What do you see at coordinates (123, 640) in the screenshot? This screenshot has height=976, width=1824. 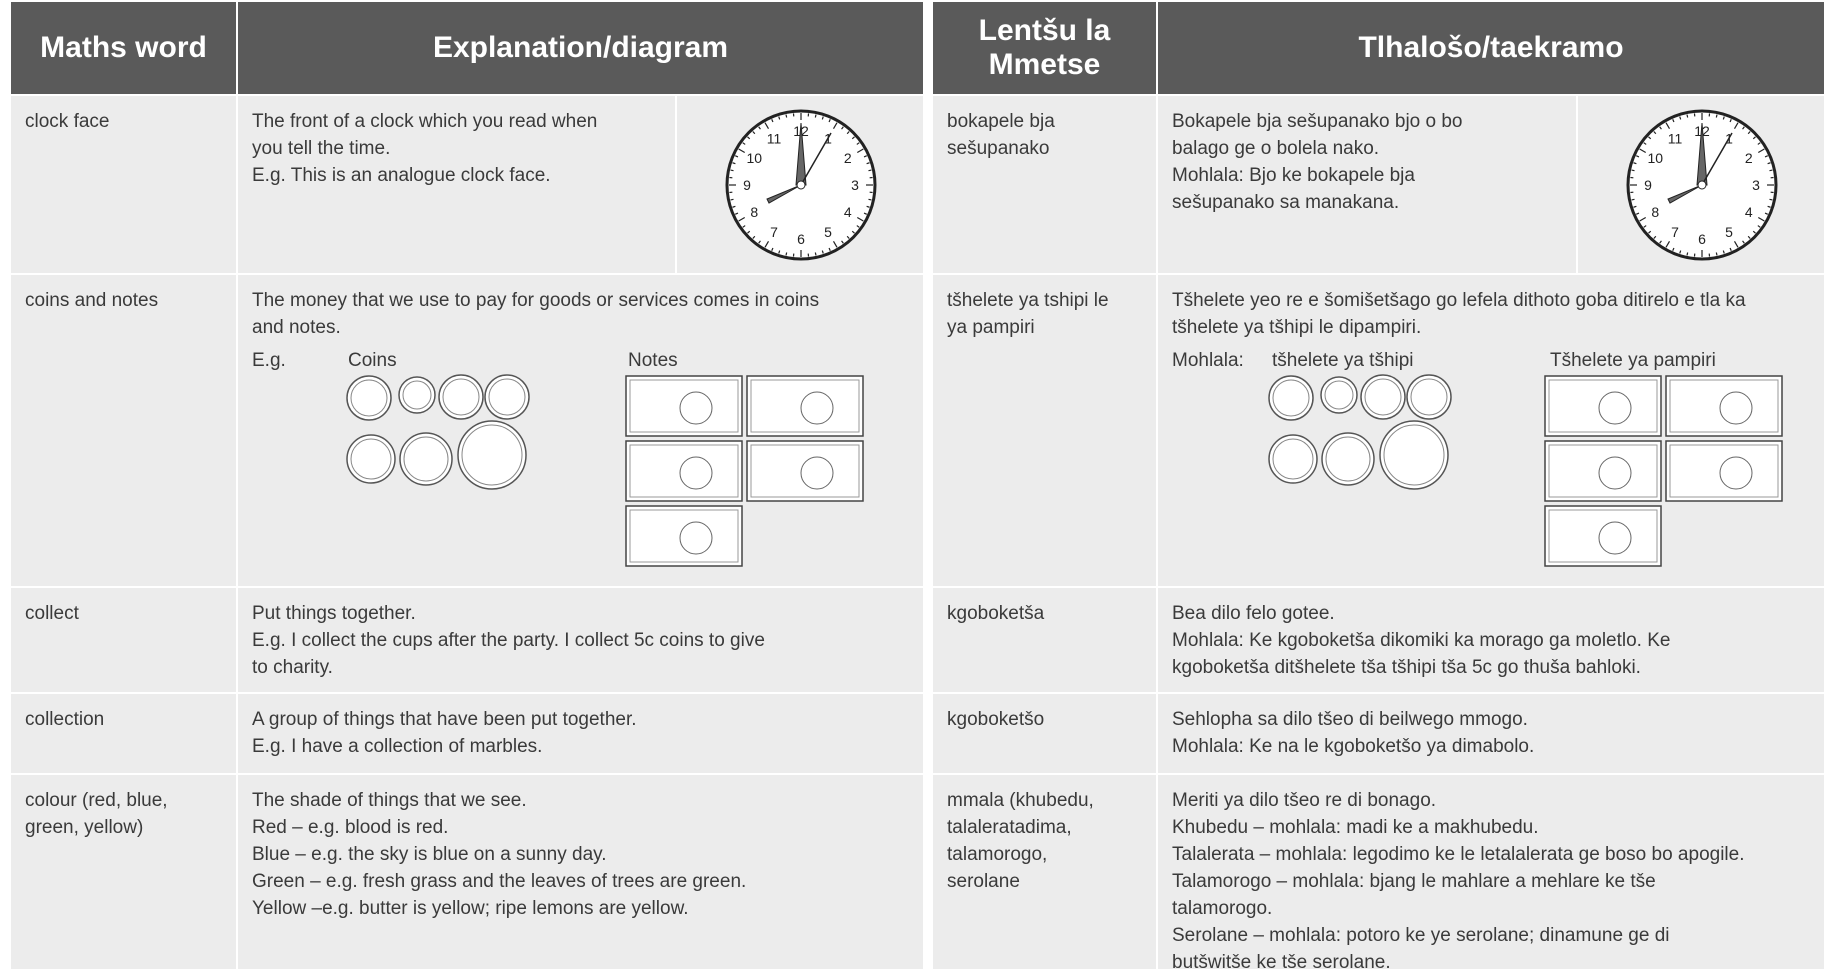 I see `term-cell: collect` at bounding box center [123, 640].